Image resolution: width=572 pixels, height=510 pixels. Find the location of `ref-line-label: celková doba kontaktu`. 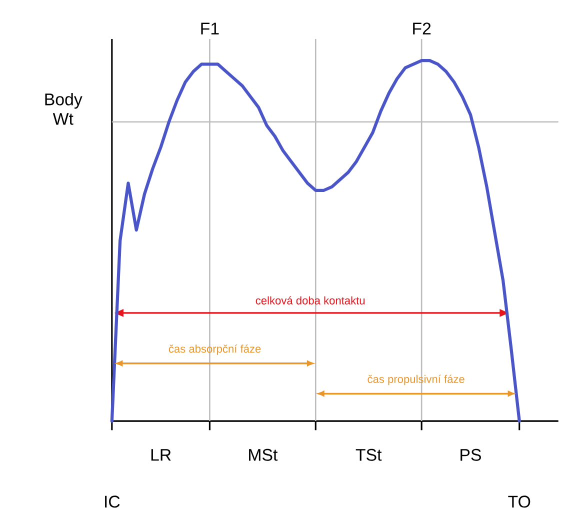

ref-line-label: celková doba kontaktu is located at coordinates (310, 300).